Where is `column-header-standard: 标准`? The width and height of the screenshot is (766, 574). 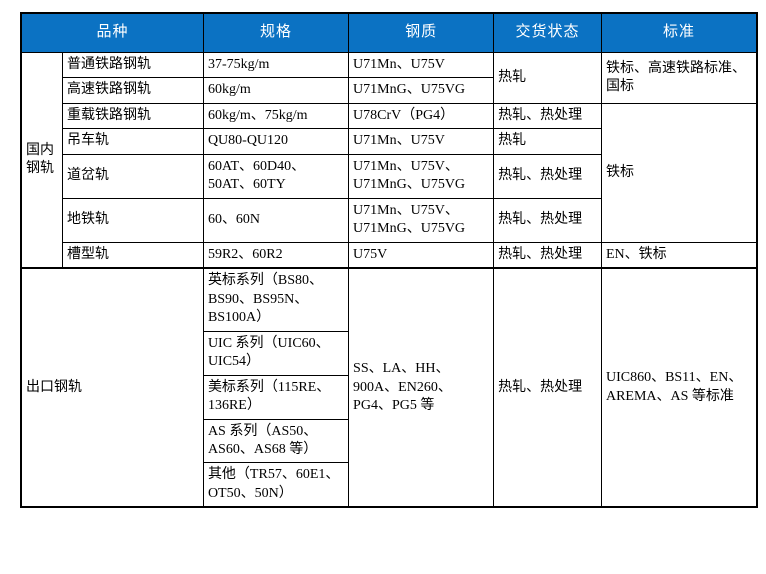
column-header-standard: 标准 is located at coordinates (679, 32).